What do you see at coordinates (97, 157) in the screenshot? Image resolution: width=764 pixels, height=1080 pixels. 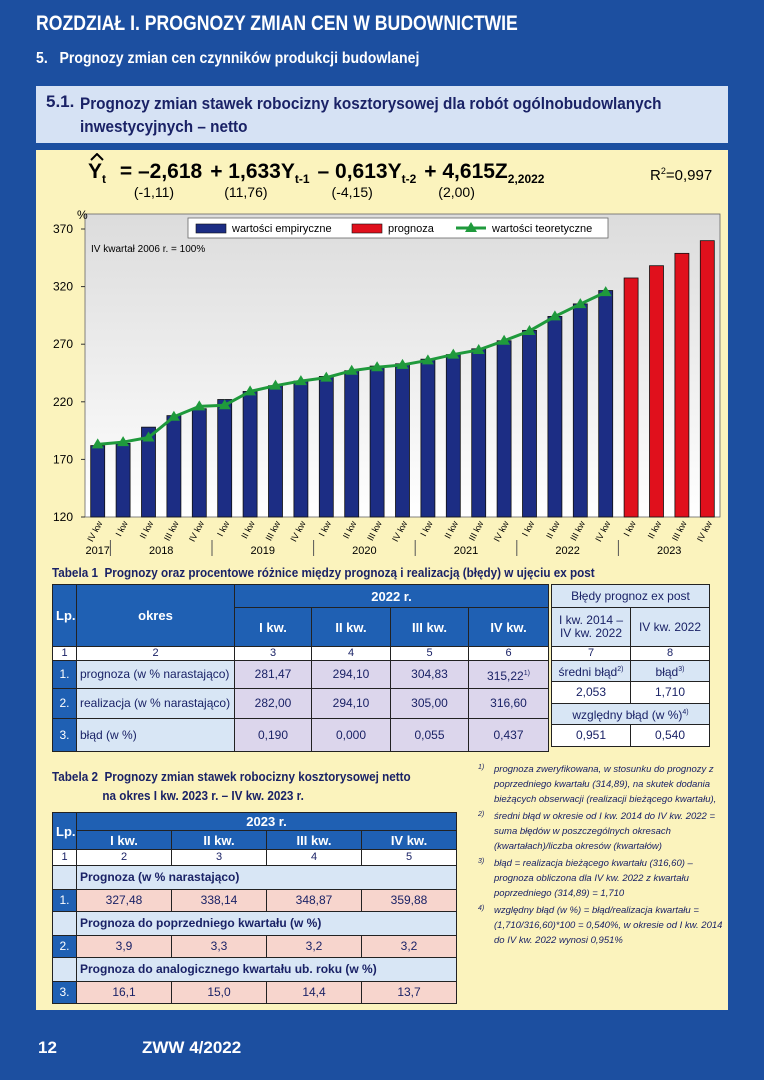 I see `hat` at bounding box center [97, 157].